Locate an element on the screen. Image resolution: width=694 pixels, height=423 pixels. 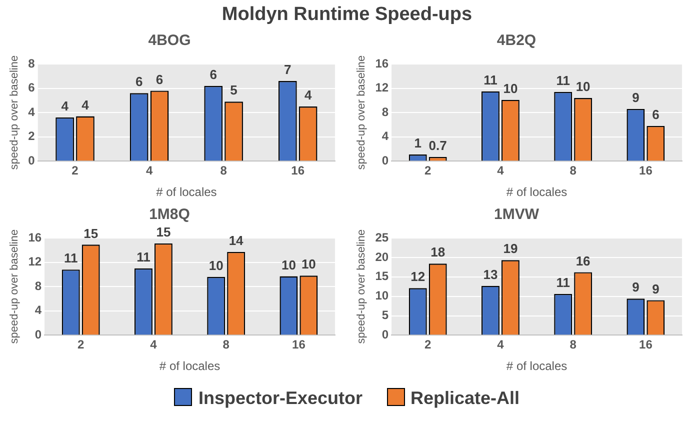
y-tick-label: 2 is located at coordinates (32, 136).